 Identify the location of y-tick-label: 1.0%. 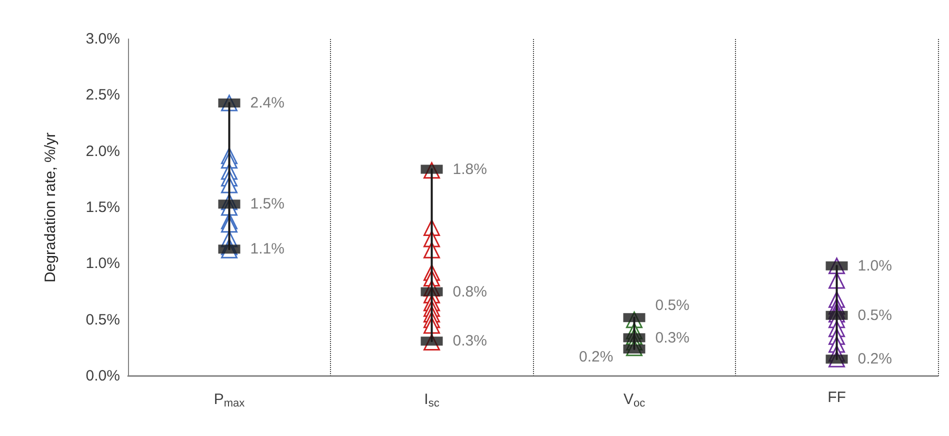
(103, 263).